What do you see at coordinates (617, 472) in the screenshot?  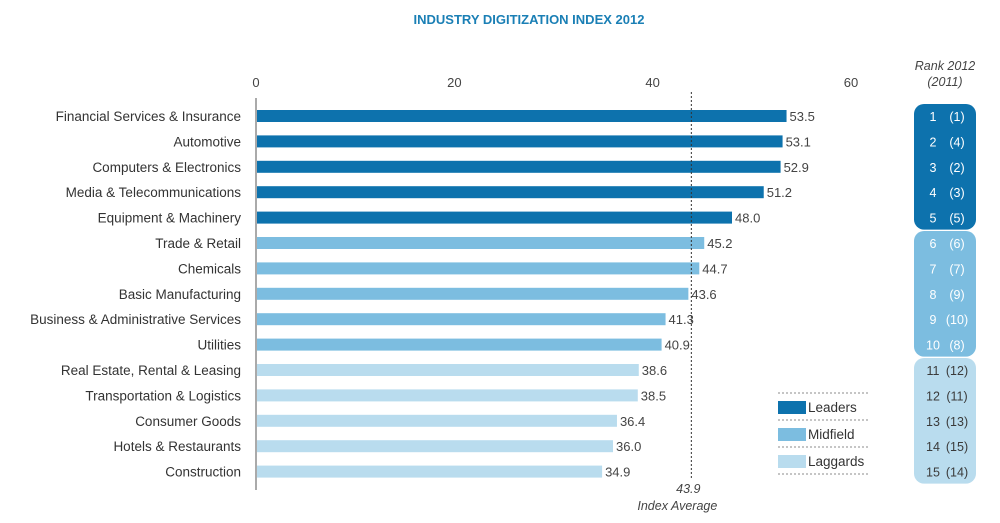 I see `bar-value-label: 34.9` at bounding box center [617, 472].